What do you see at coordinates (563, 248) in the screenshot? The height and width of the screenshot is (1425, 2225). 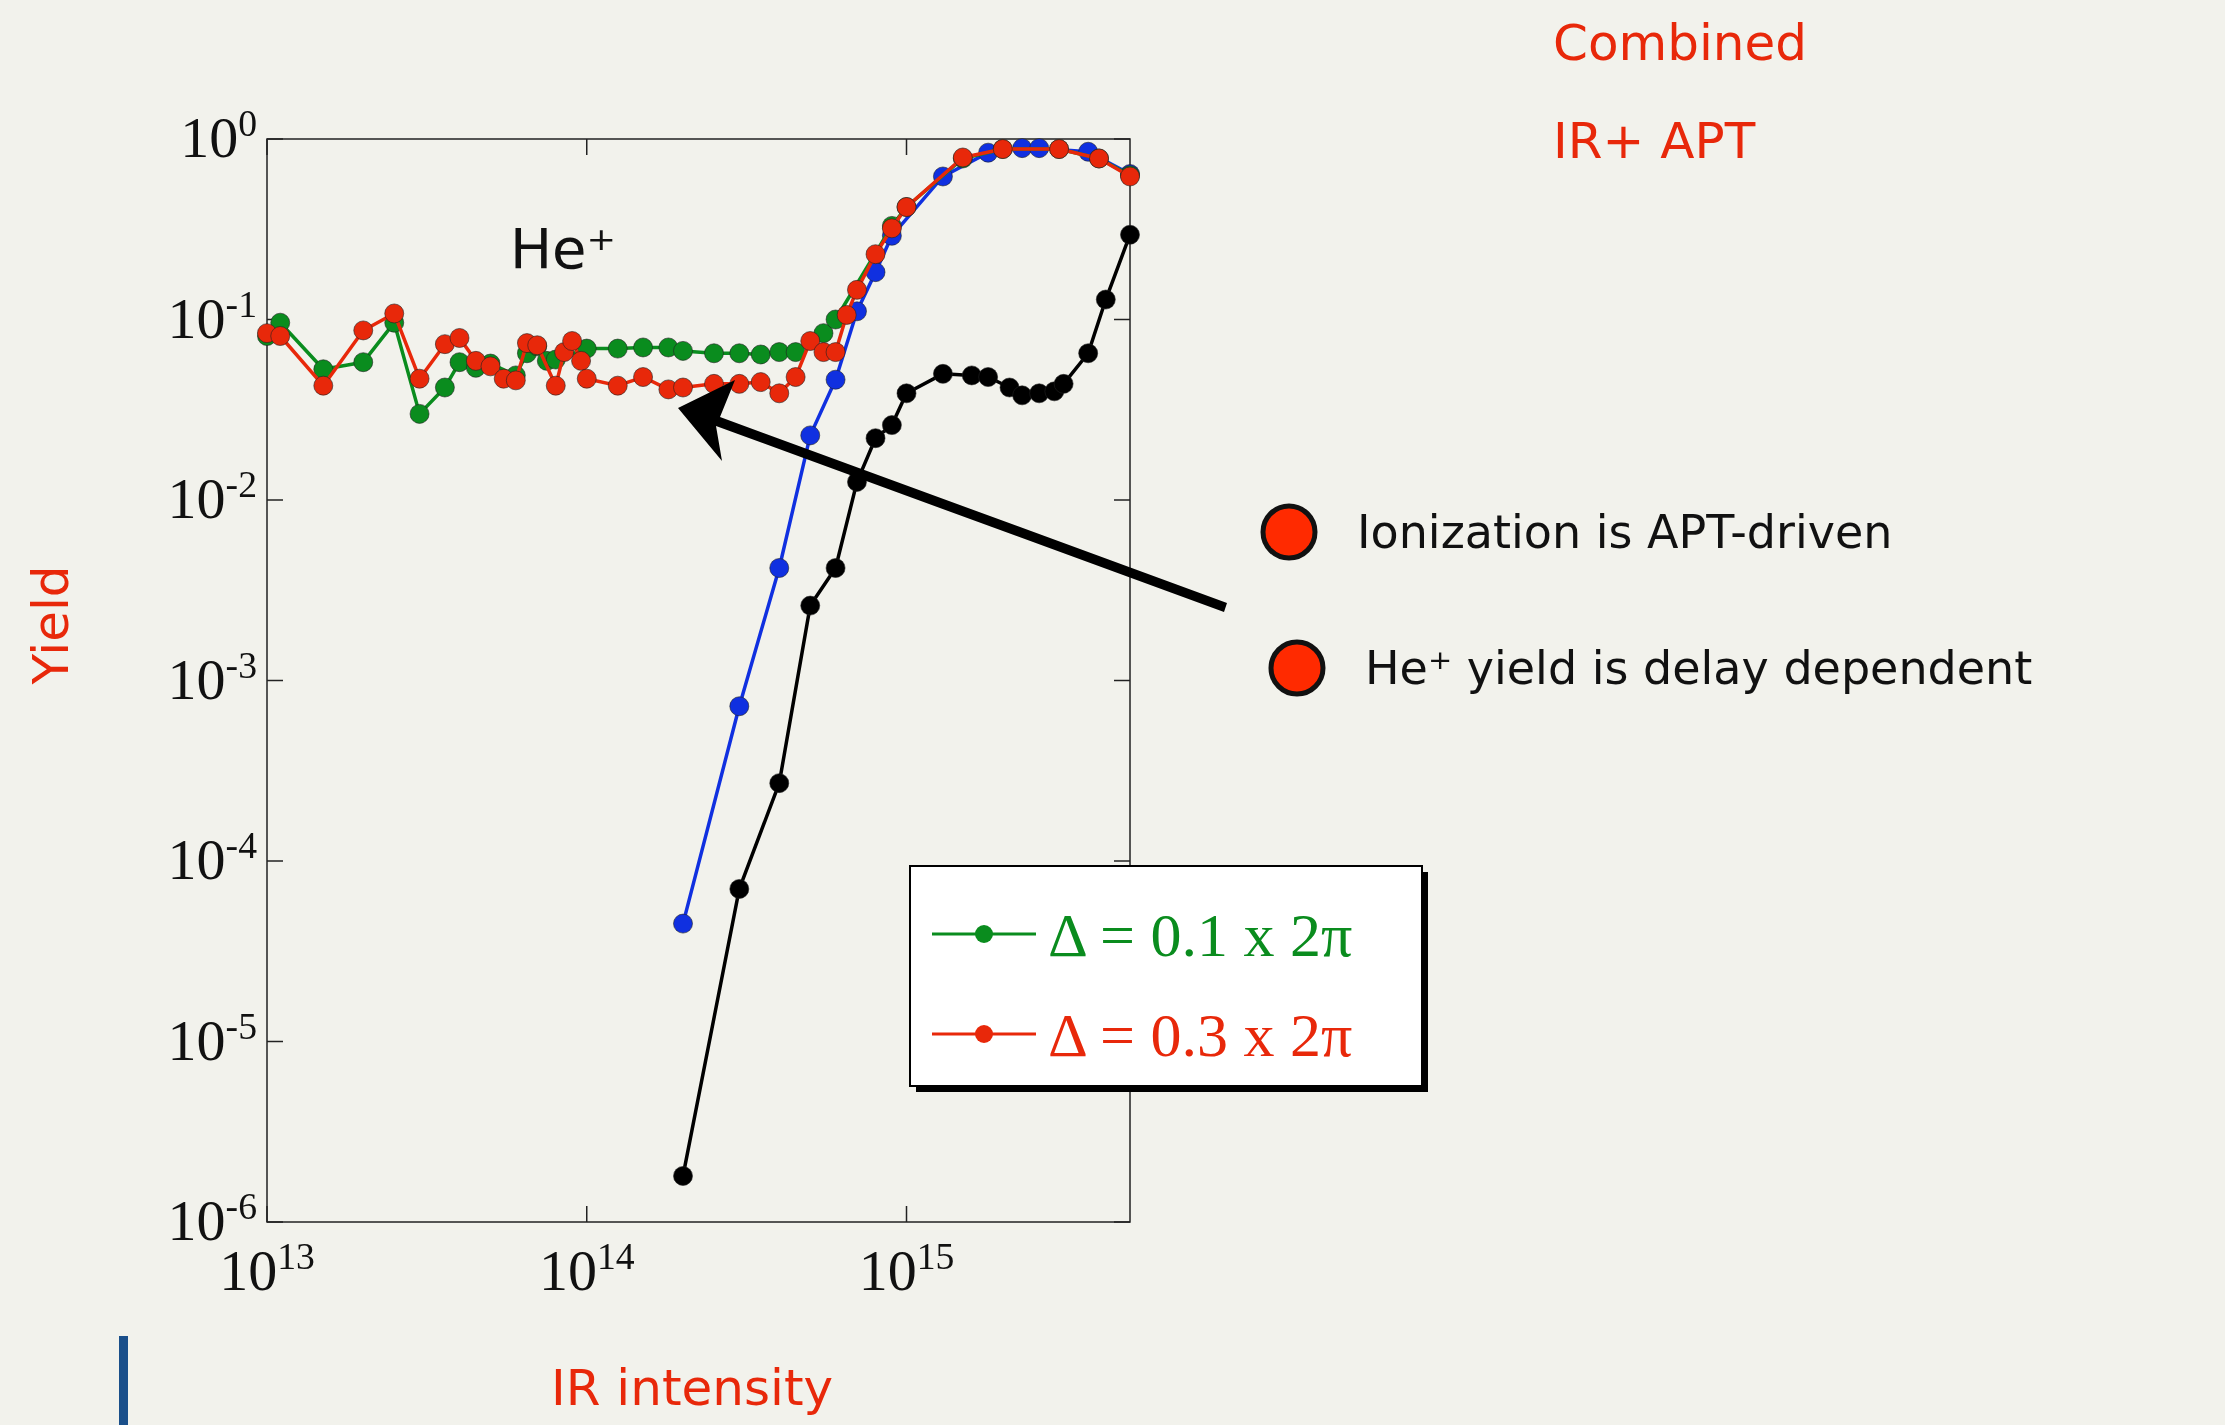 I see `annotation: He⁺` at bounding box center [563, 248].